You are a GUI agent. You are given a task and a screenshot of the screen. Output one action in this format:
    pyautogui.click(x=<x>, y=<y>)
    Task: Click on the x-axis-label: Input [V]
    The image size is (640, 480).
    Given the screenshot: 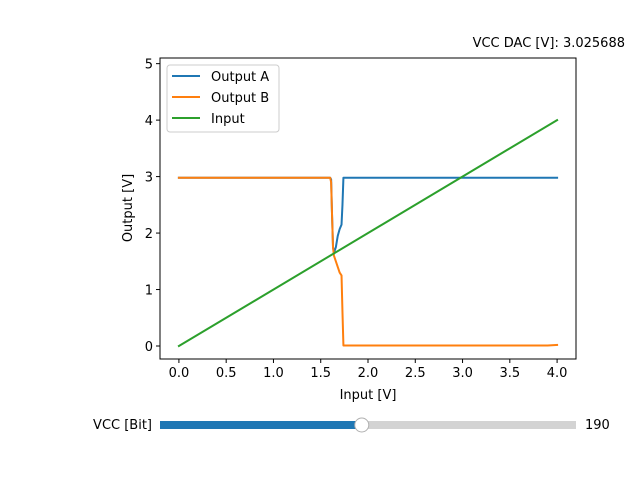 What is the action you would take?
    pyautogui.click(x=368, y=395)
    